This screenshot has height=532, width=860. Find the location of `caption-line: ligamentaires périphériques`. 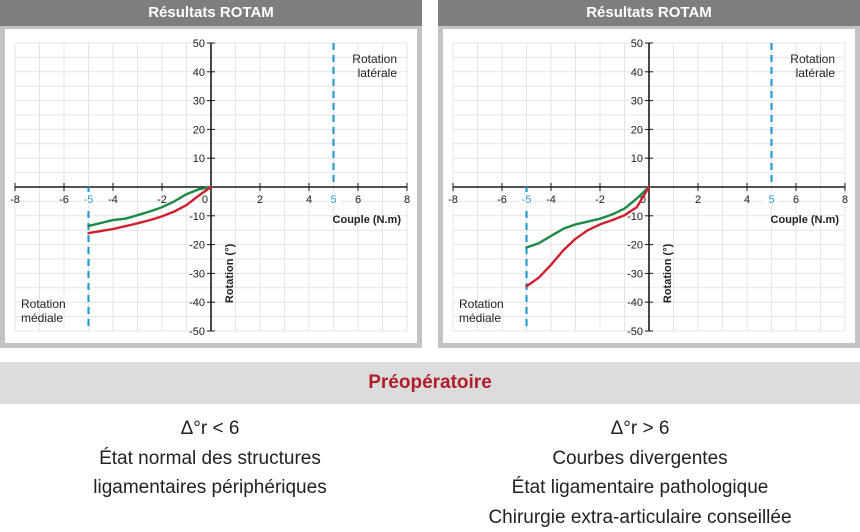

caption-line: ligamentaires périphériques is located at coordinates (210, 487).